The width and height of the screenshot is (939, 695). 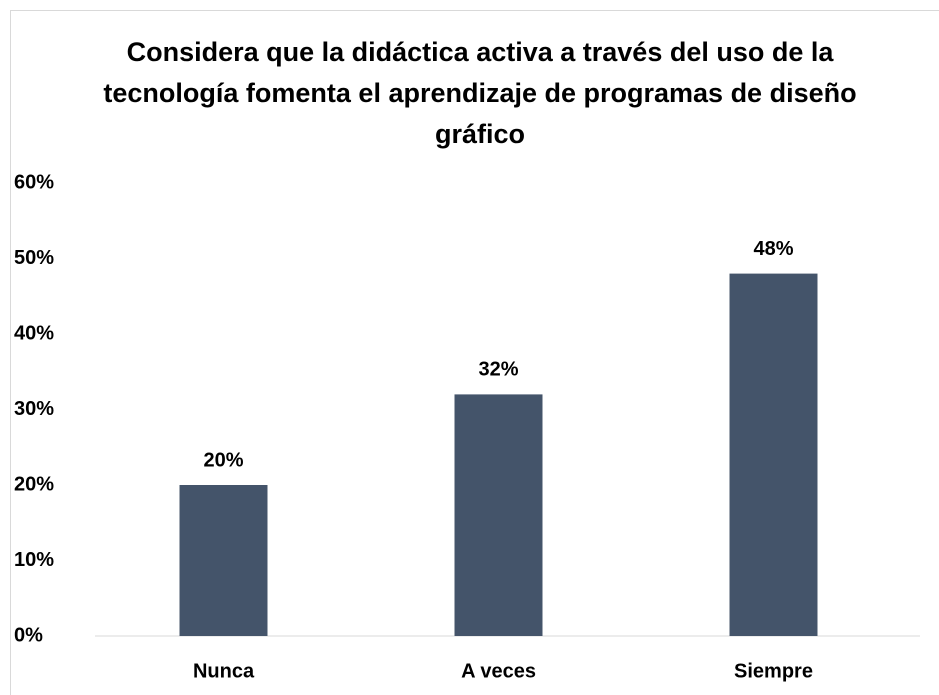 I want to click on y-tick-label: 30%, so click(x=34, y=409).